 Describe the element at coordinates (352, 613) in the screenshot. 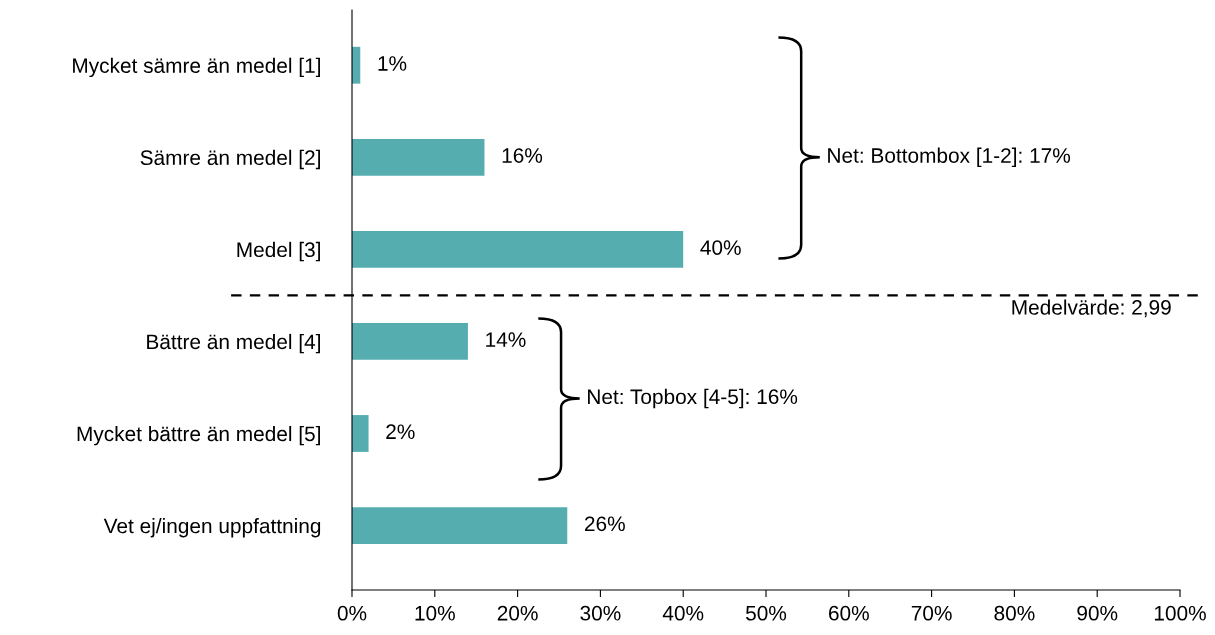

I see `x-tick-label: 0%` at that location.